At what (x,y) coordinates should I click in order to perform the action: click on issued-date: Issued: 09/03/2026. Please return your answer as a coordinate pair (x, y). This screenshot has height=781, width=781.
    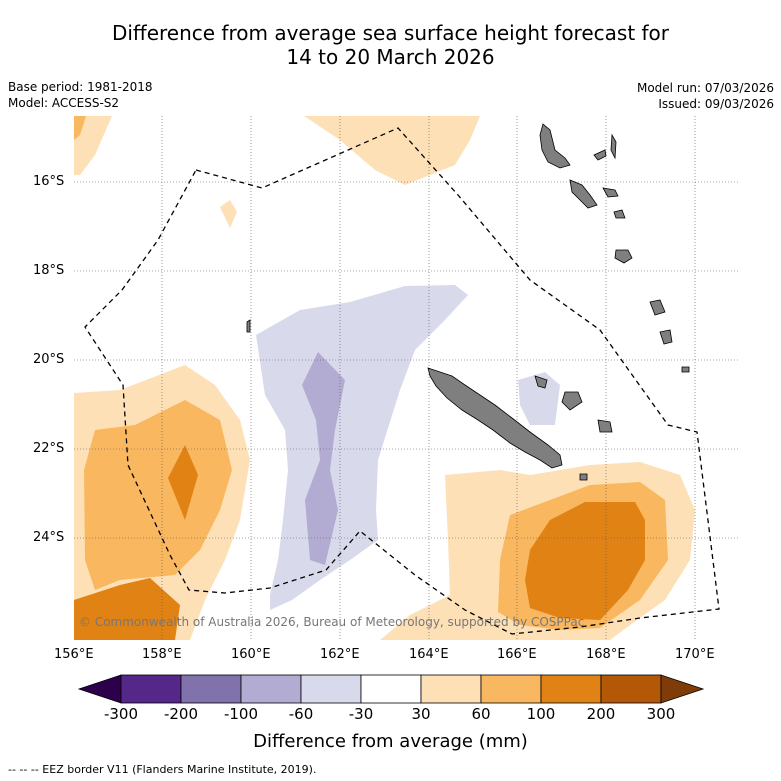
    Looking at the image, I should click on (716, 104).